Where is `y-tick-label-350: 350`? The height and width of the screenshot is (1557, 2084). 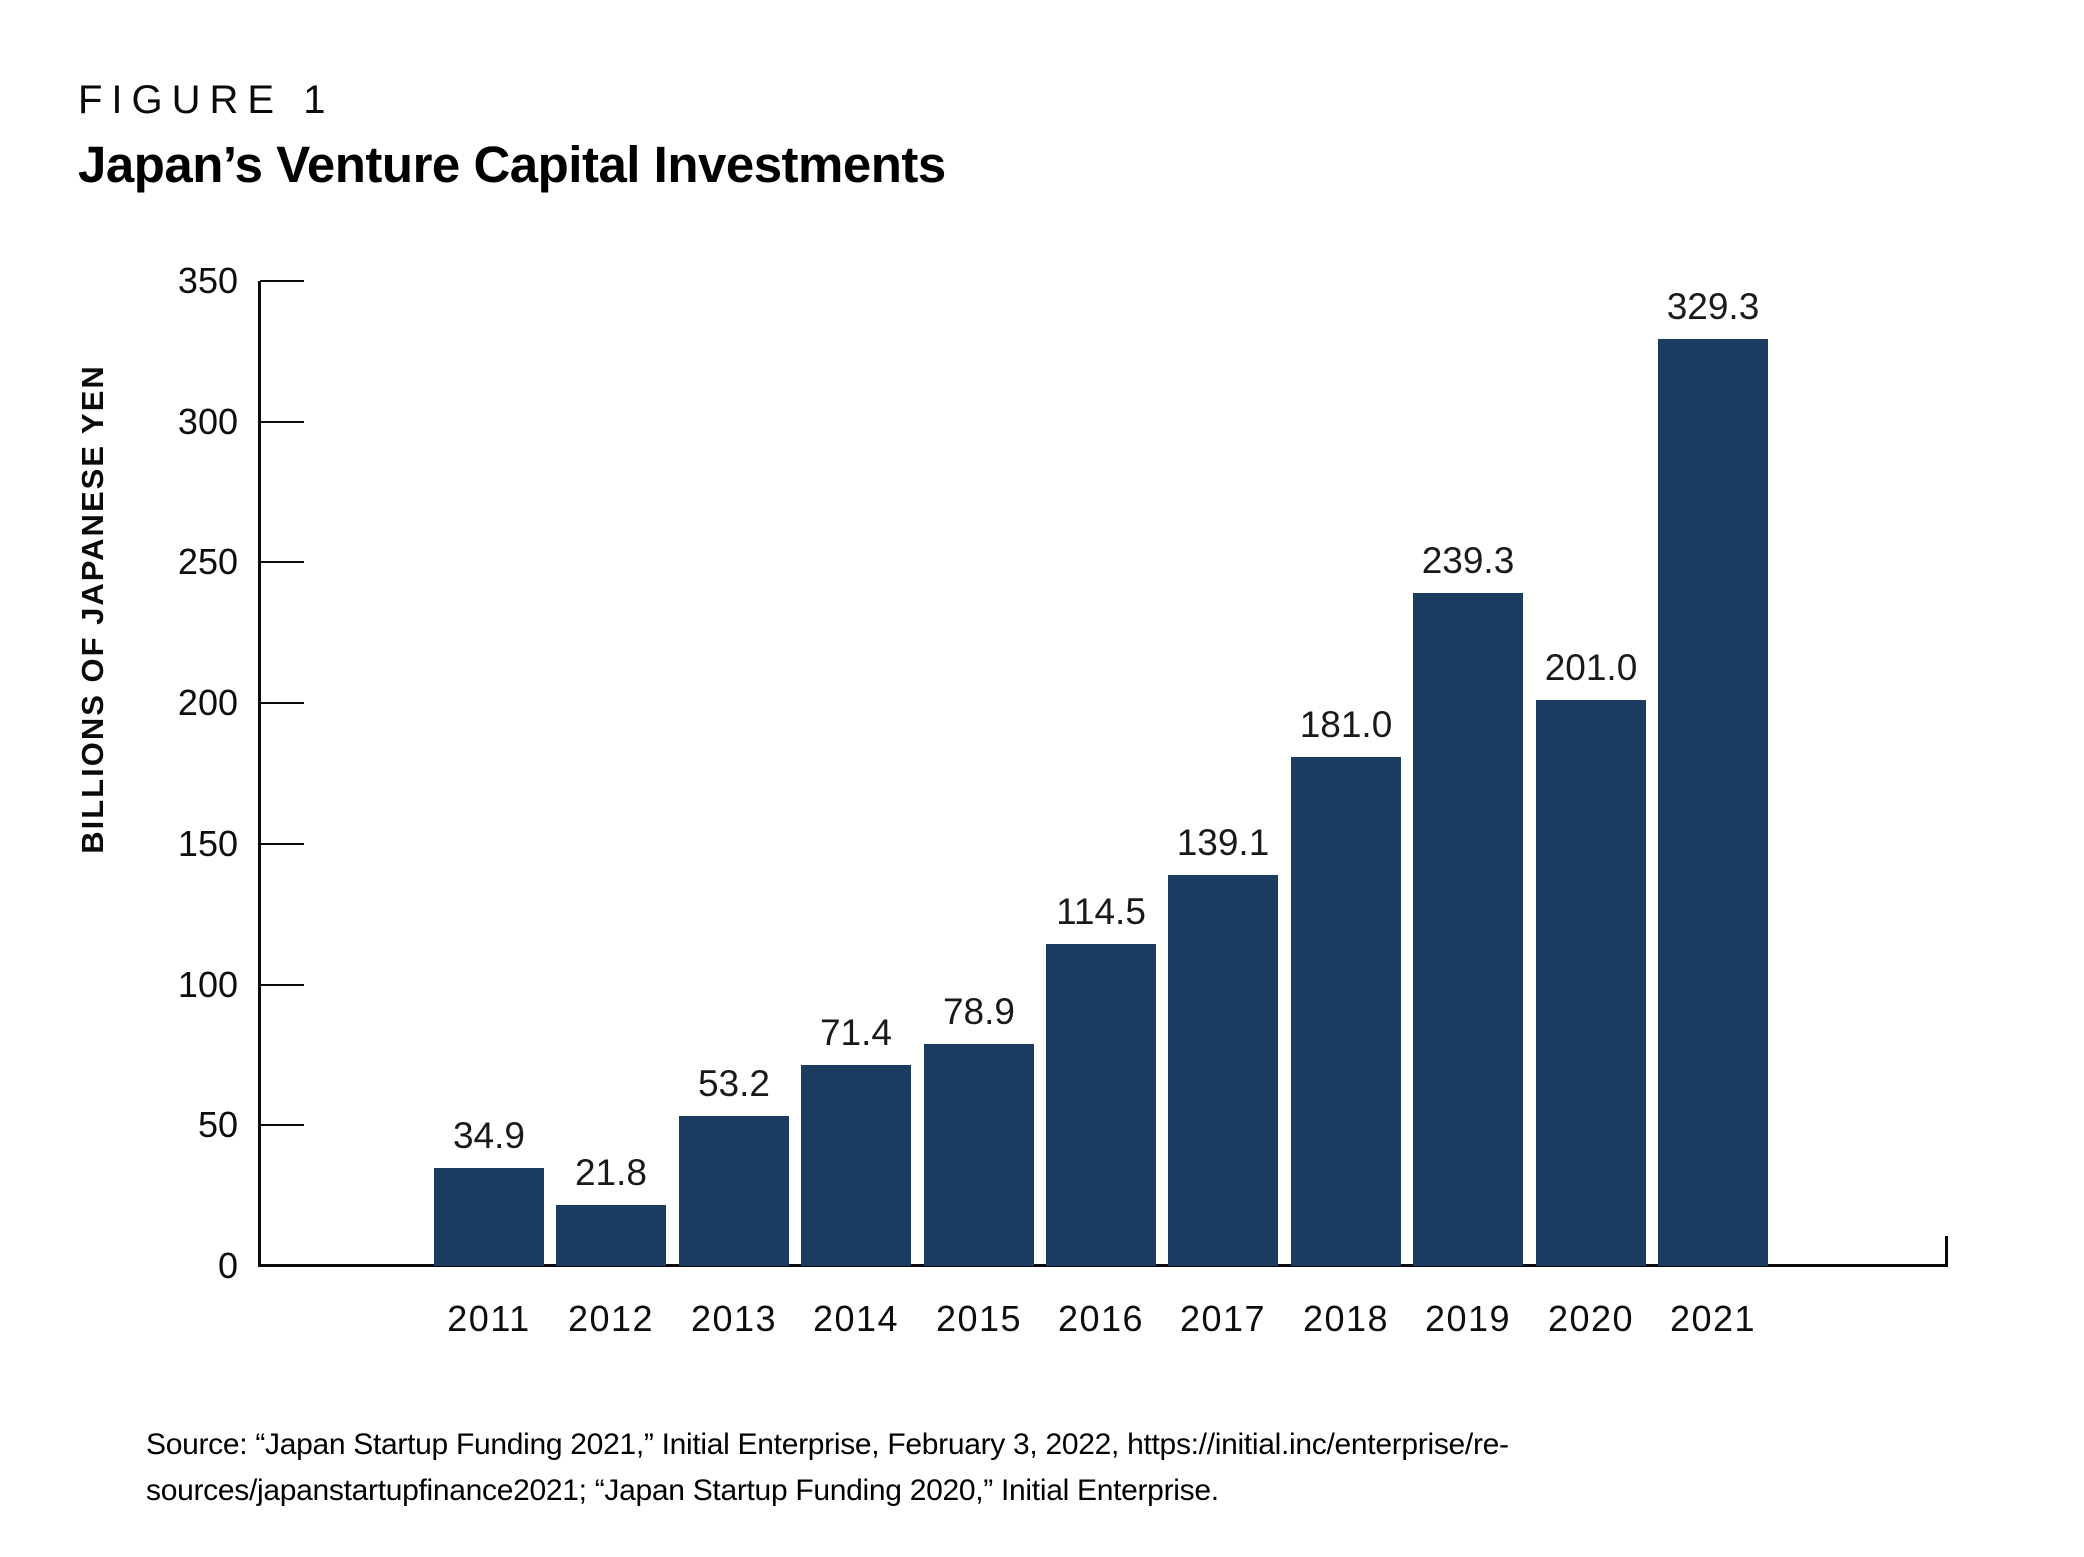 y-tick-label-350: 350 is located at coordinates (207, 280).